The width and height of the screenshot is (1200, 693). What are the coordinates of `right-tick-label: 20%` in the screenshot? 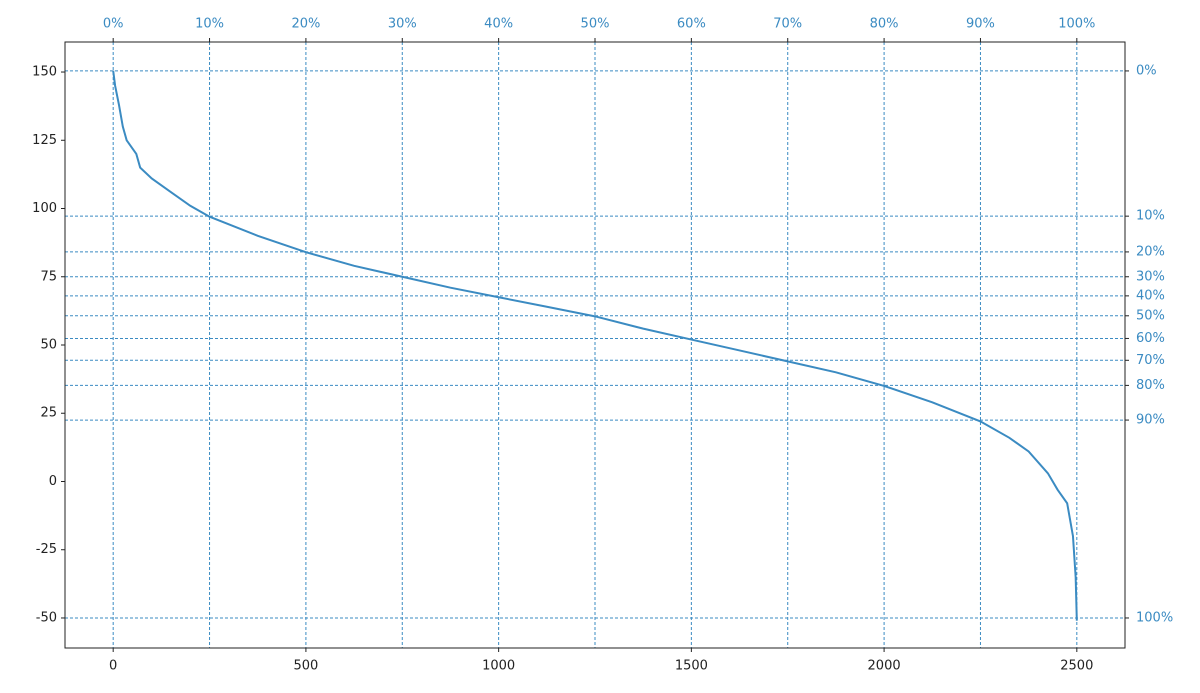 It's located at (1150, 251).